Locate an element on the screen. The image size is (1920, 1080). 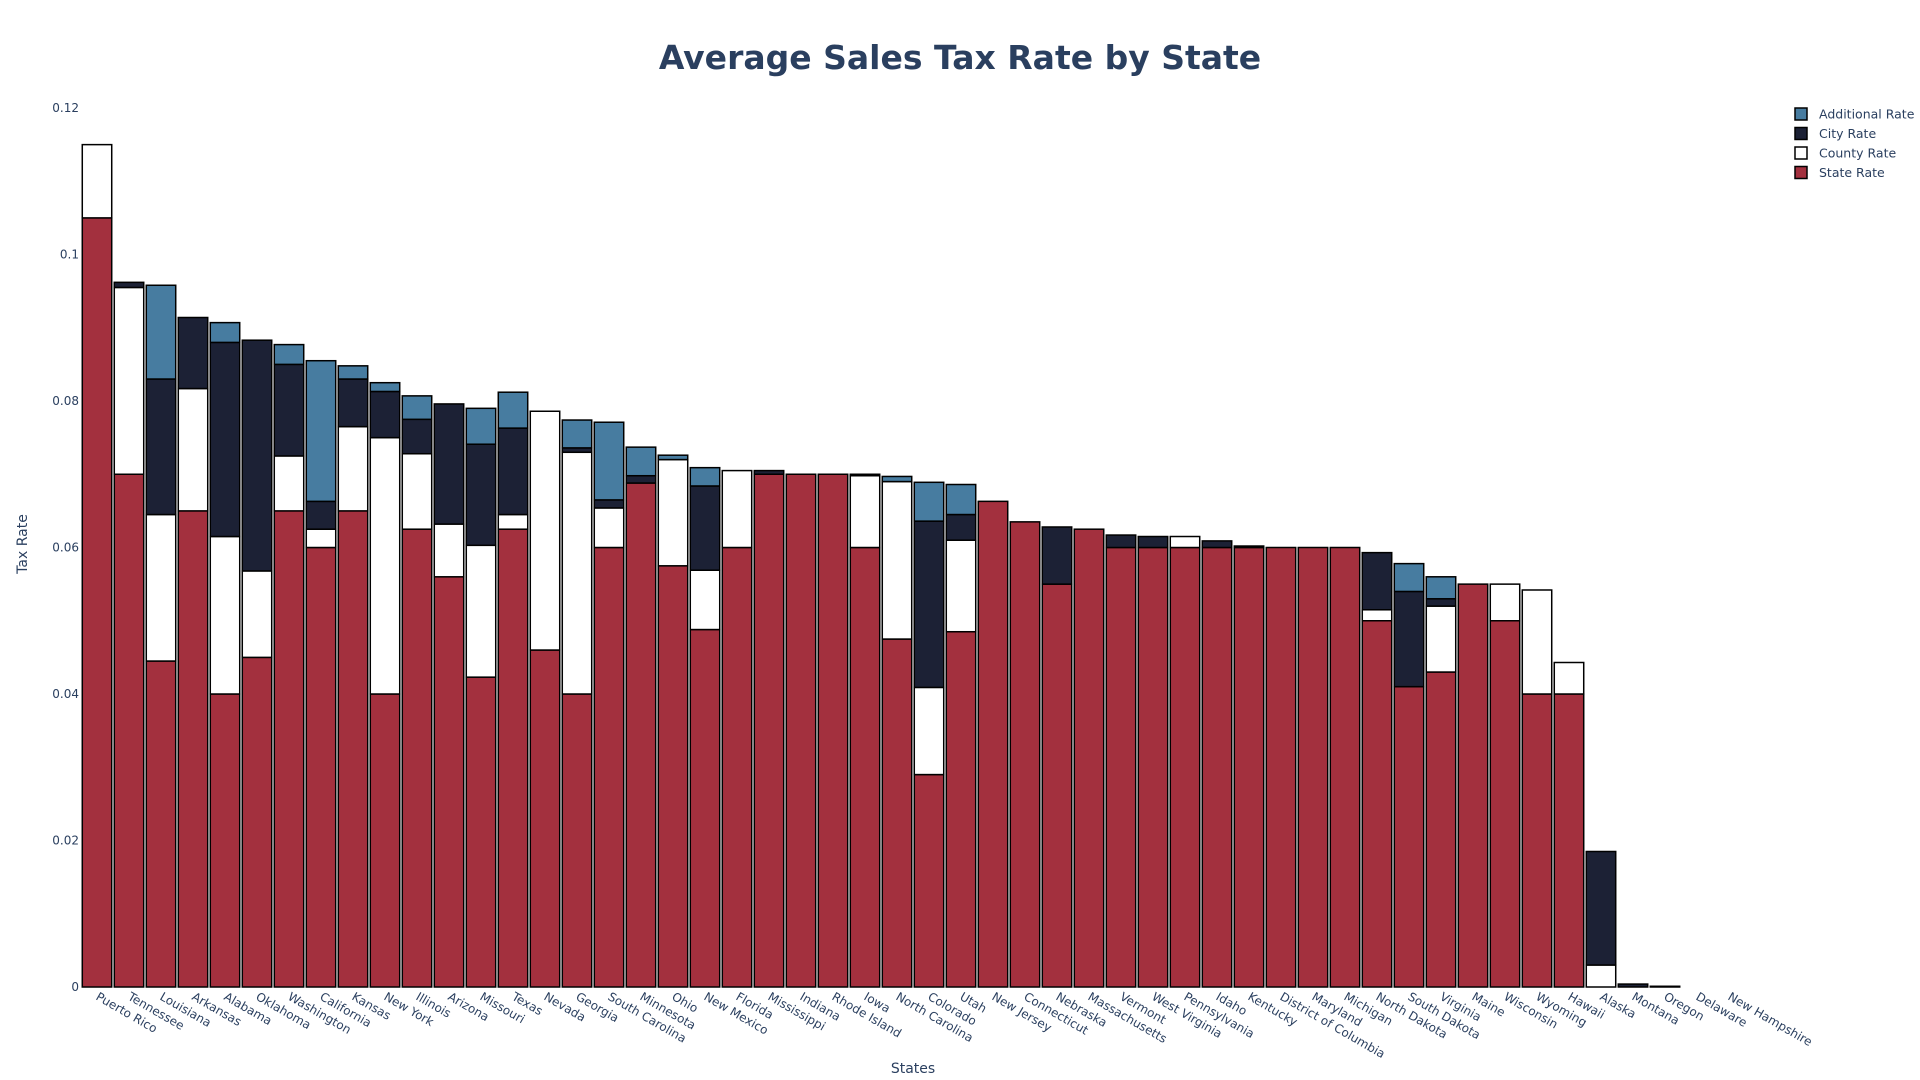
bar-county-rate-georgia is located at coordinates (577, 573).